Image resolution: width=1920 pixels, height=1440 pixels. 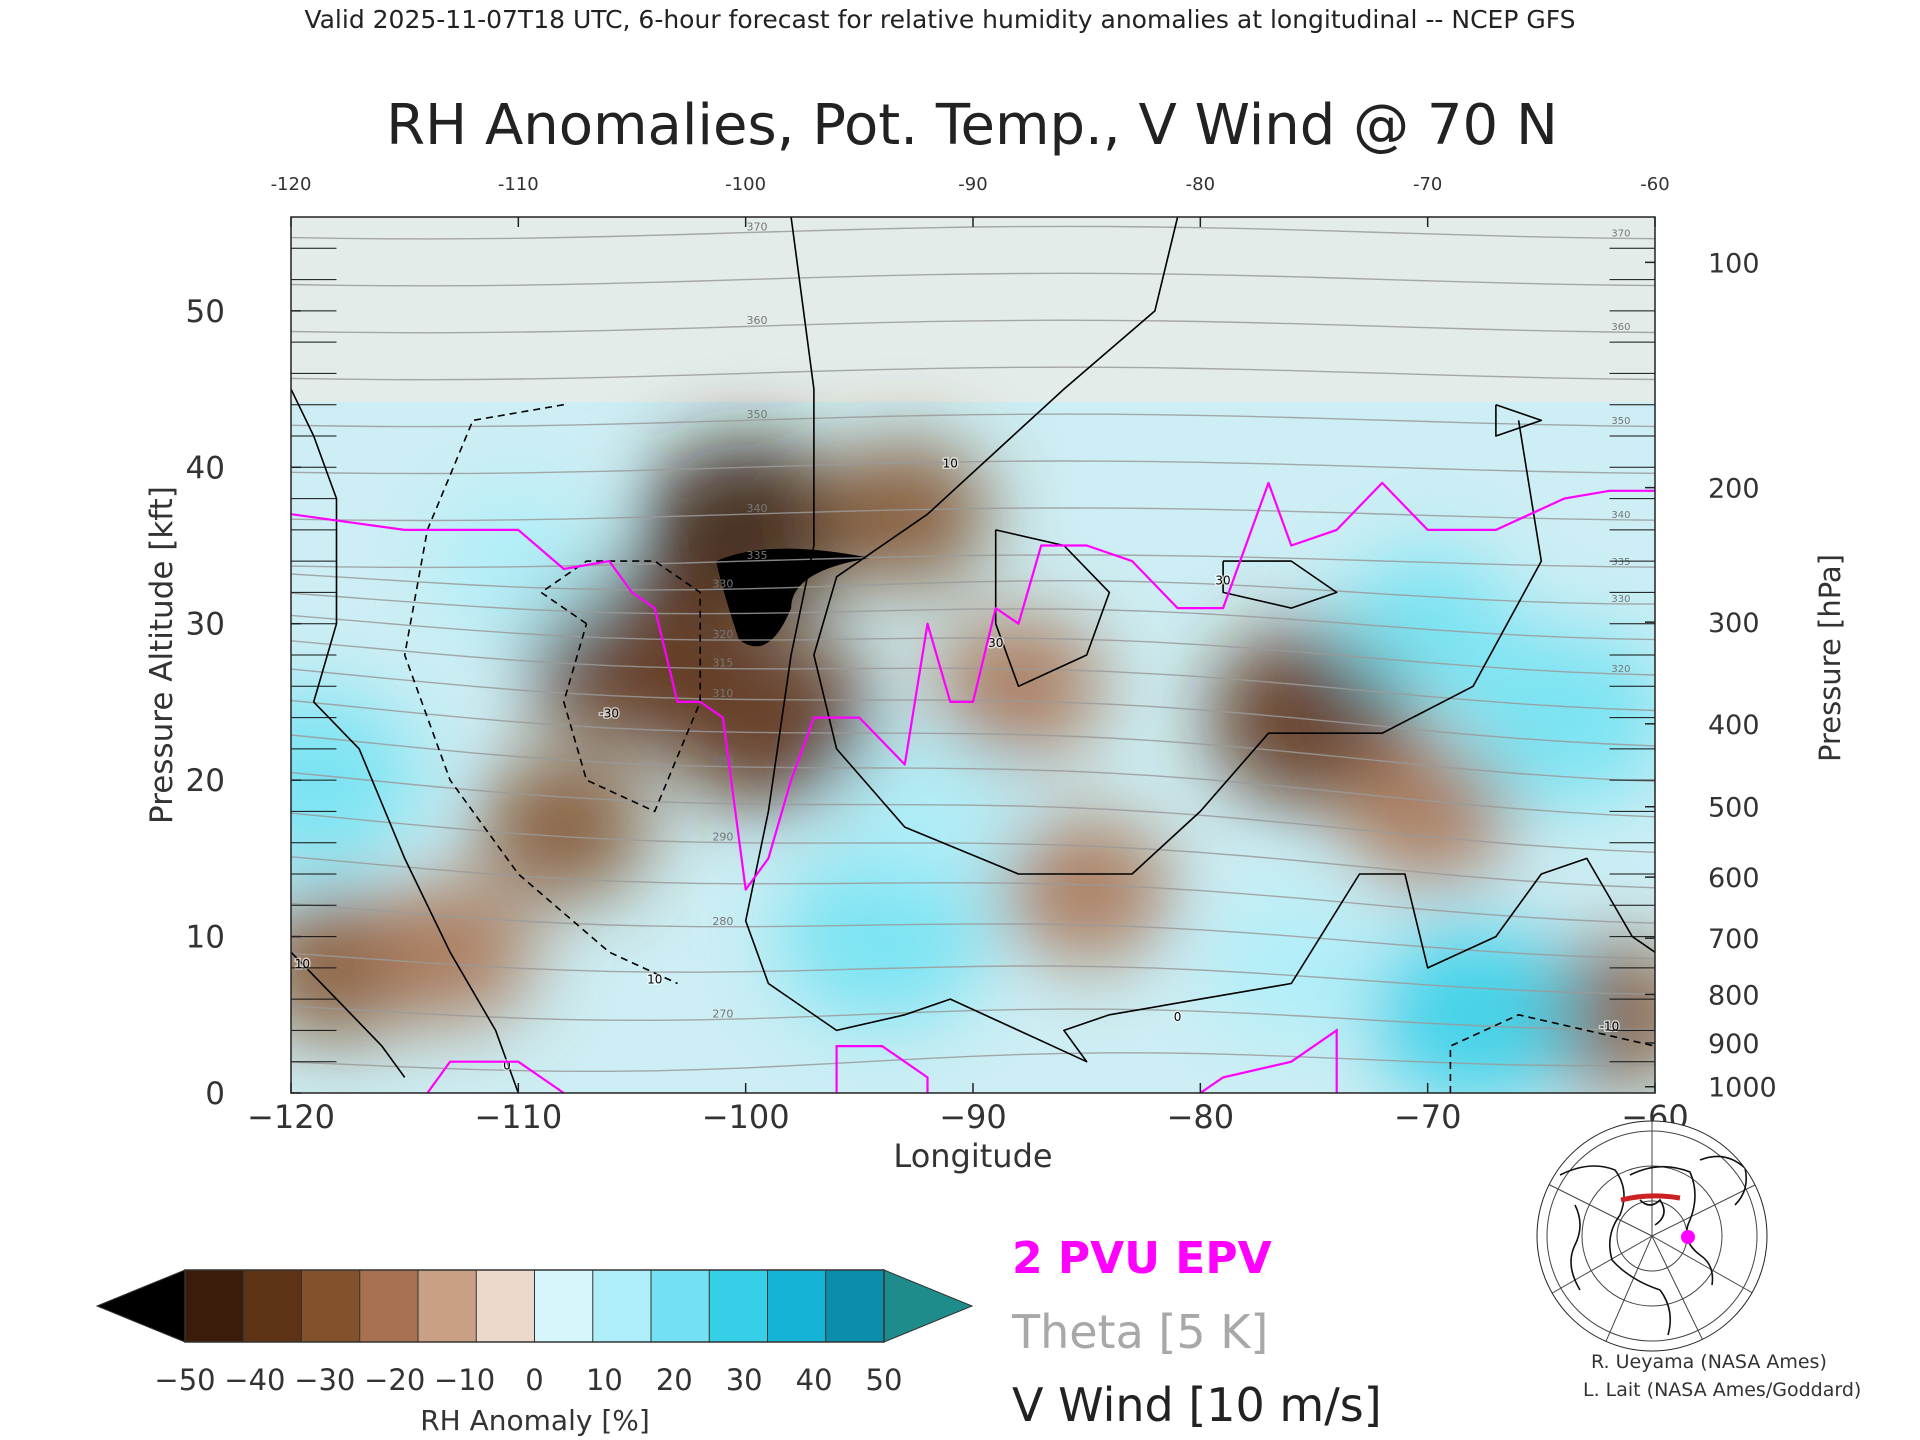 What do you see at coordinates (1201, 1117) in the screenshot?
I see `x-tick-label: −80` at bounding box center [1201, 1117].